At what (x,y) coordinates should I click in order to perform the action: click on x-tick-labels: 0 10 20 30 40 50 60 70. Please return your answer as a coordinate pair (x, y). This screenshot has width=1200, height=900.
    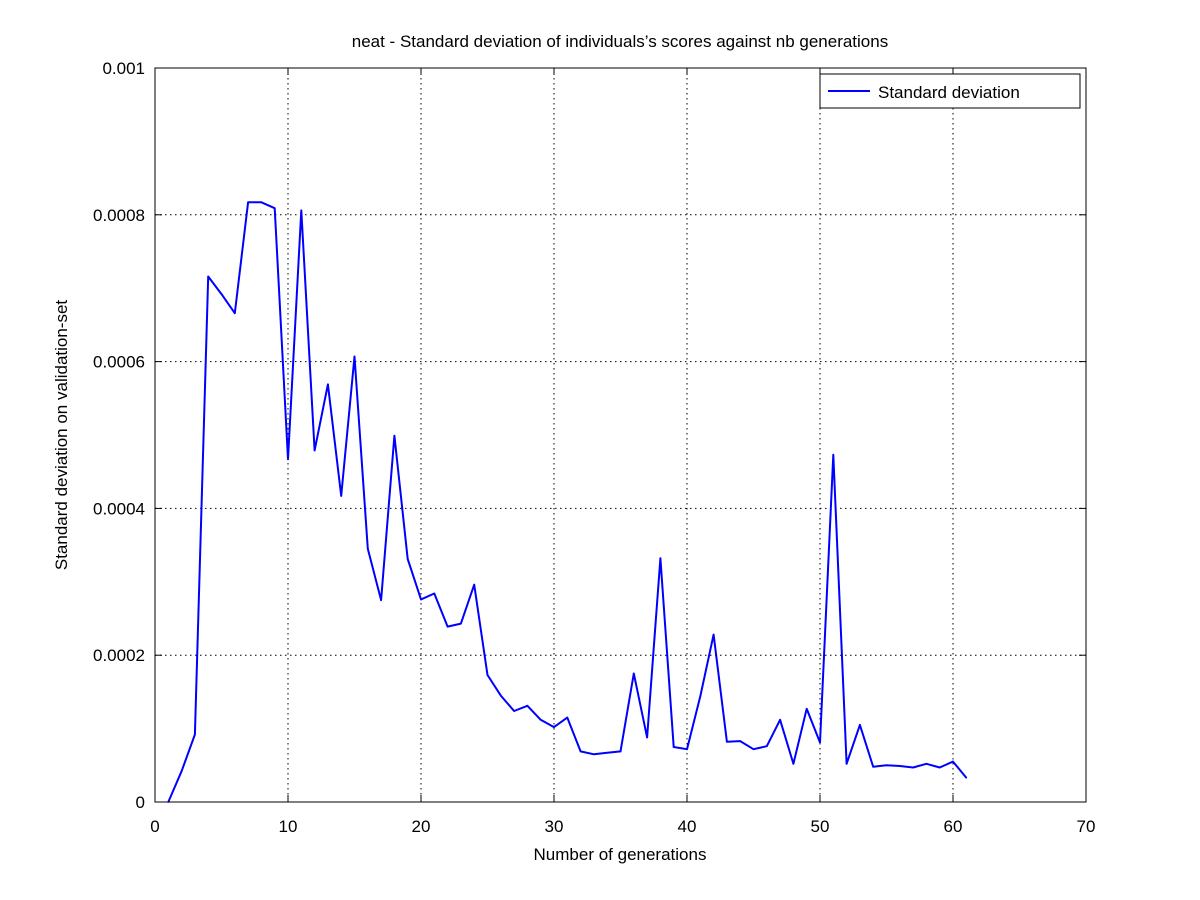
    Looking at the image, I should click on (622, 826).